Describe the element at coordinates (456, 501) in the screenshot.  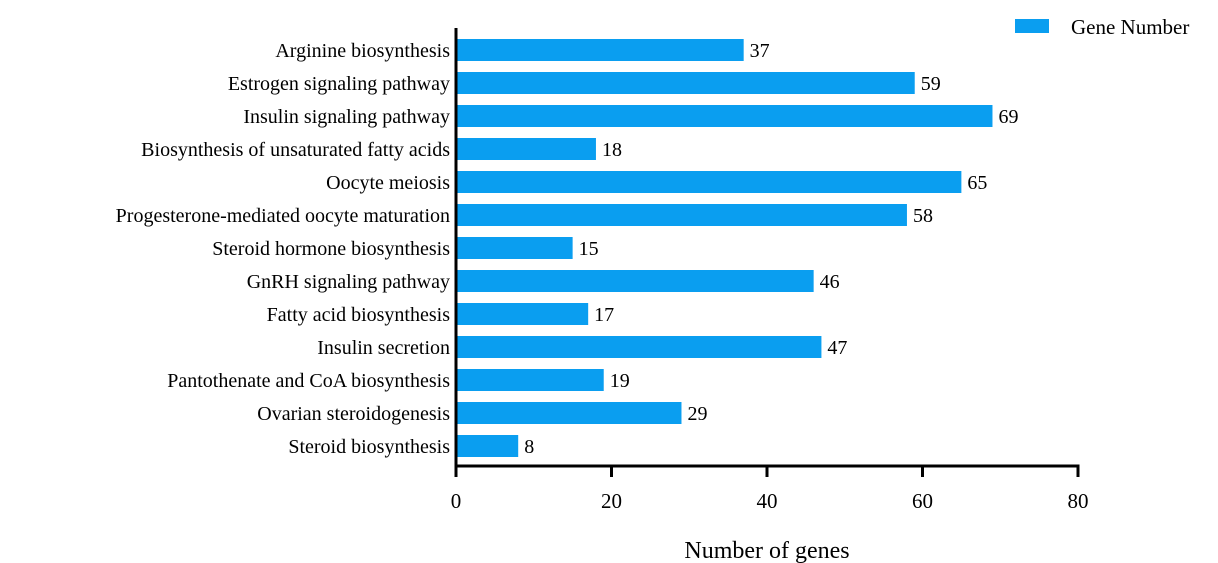
I see `x-tick-label: 0` at that location.